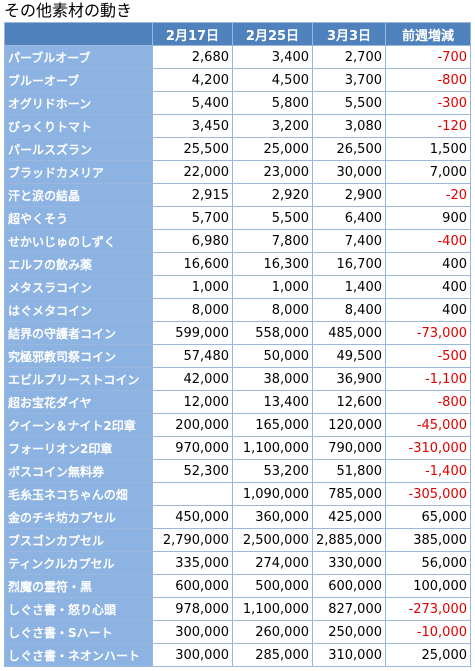  I want to click on value-cell: 16,300, so click(272, 264).